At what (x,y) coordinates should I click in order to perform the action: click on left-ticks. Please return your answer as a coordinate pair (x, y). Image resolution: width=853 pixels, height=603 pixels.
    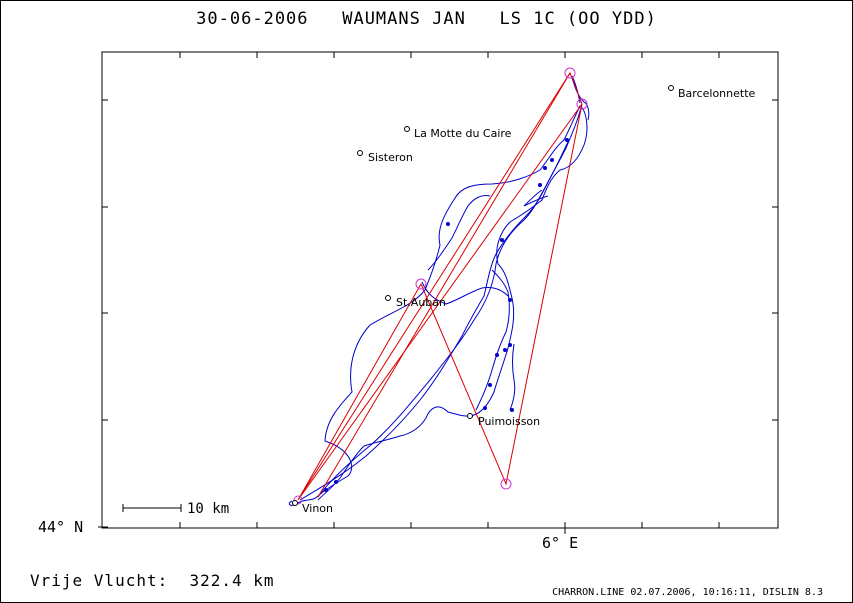
    Looking at the image, I should click on (105, 313).